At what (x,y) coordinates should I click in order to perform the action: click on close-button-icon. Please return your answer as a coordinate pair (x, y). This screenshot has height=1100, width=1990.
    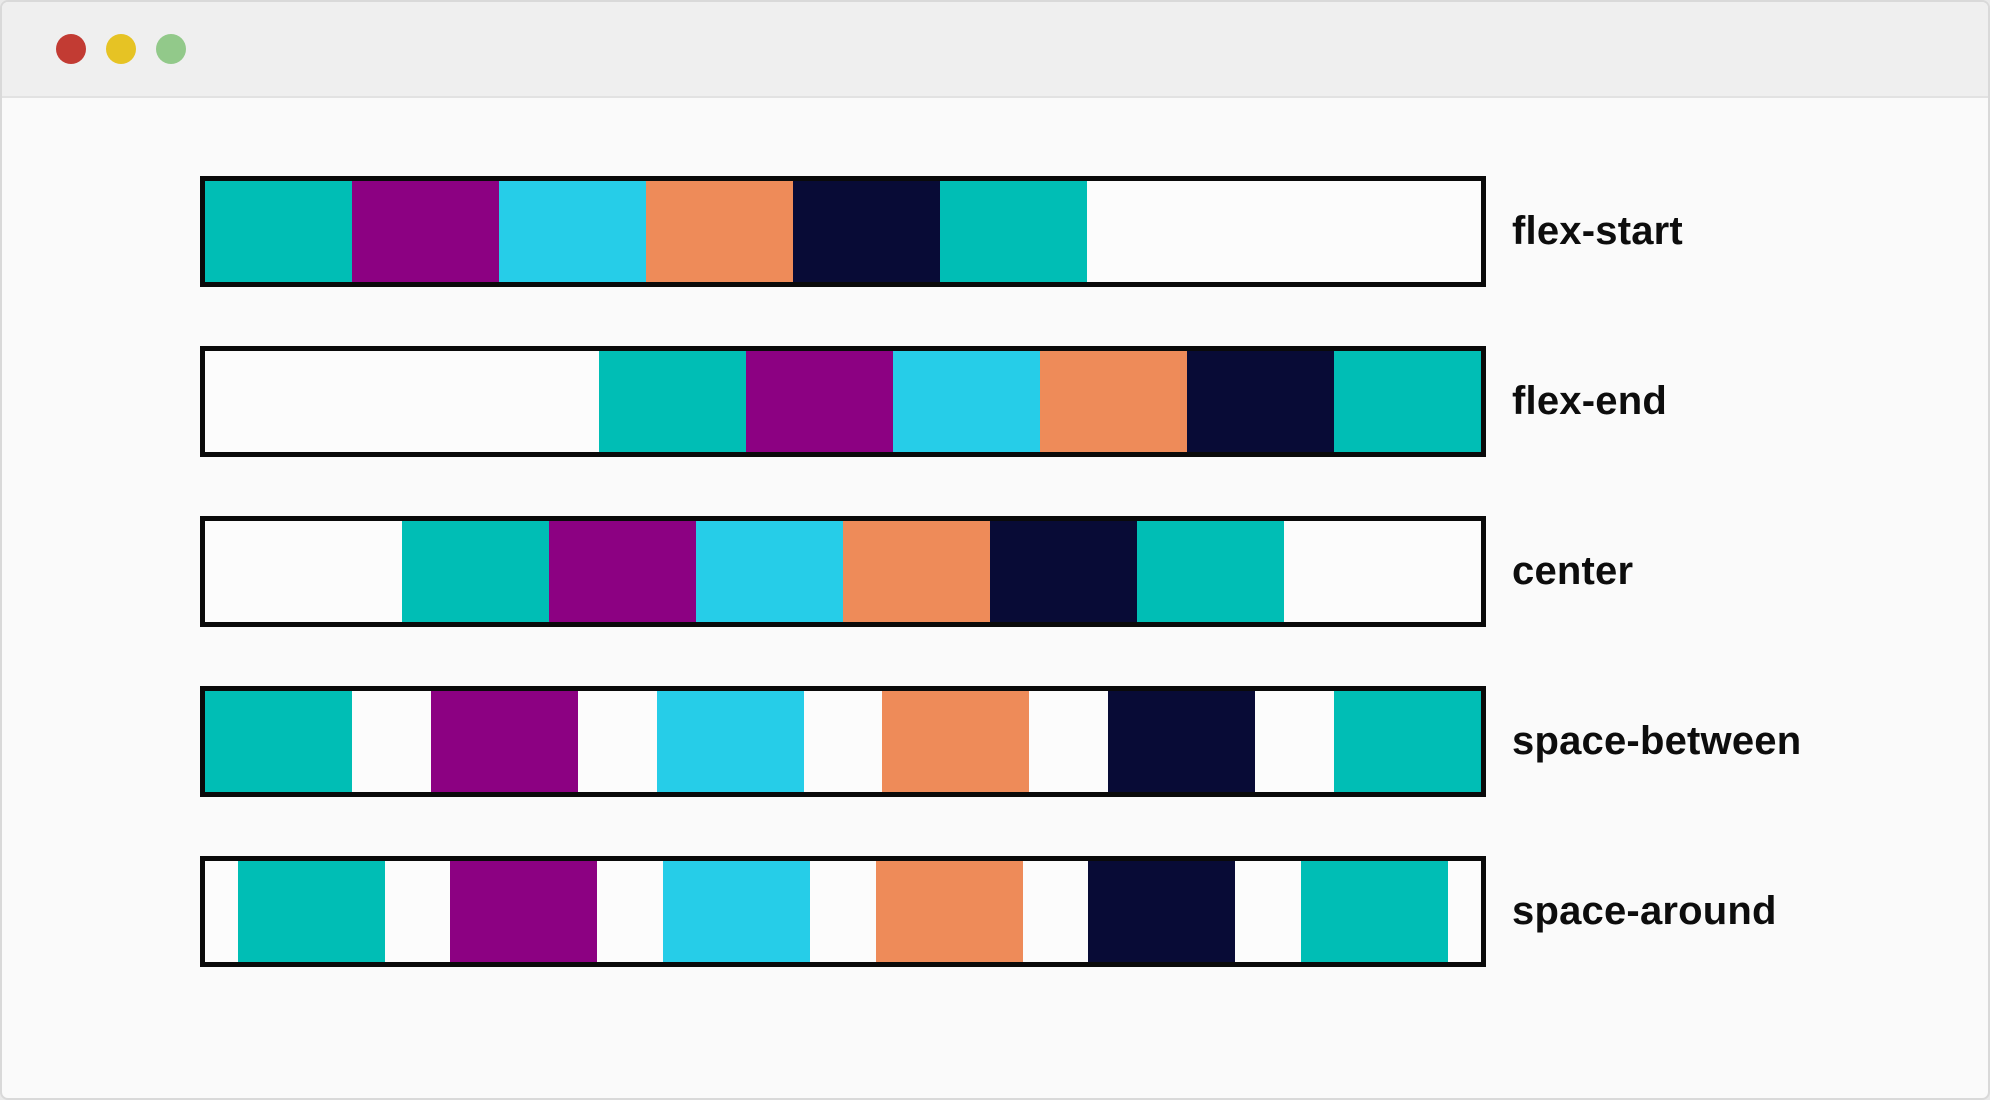
    Looking at the image, I should click on (71, 49).